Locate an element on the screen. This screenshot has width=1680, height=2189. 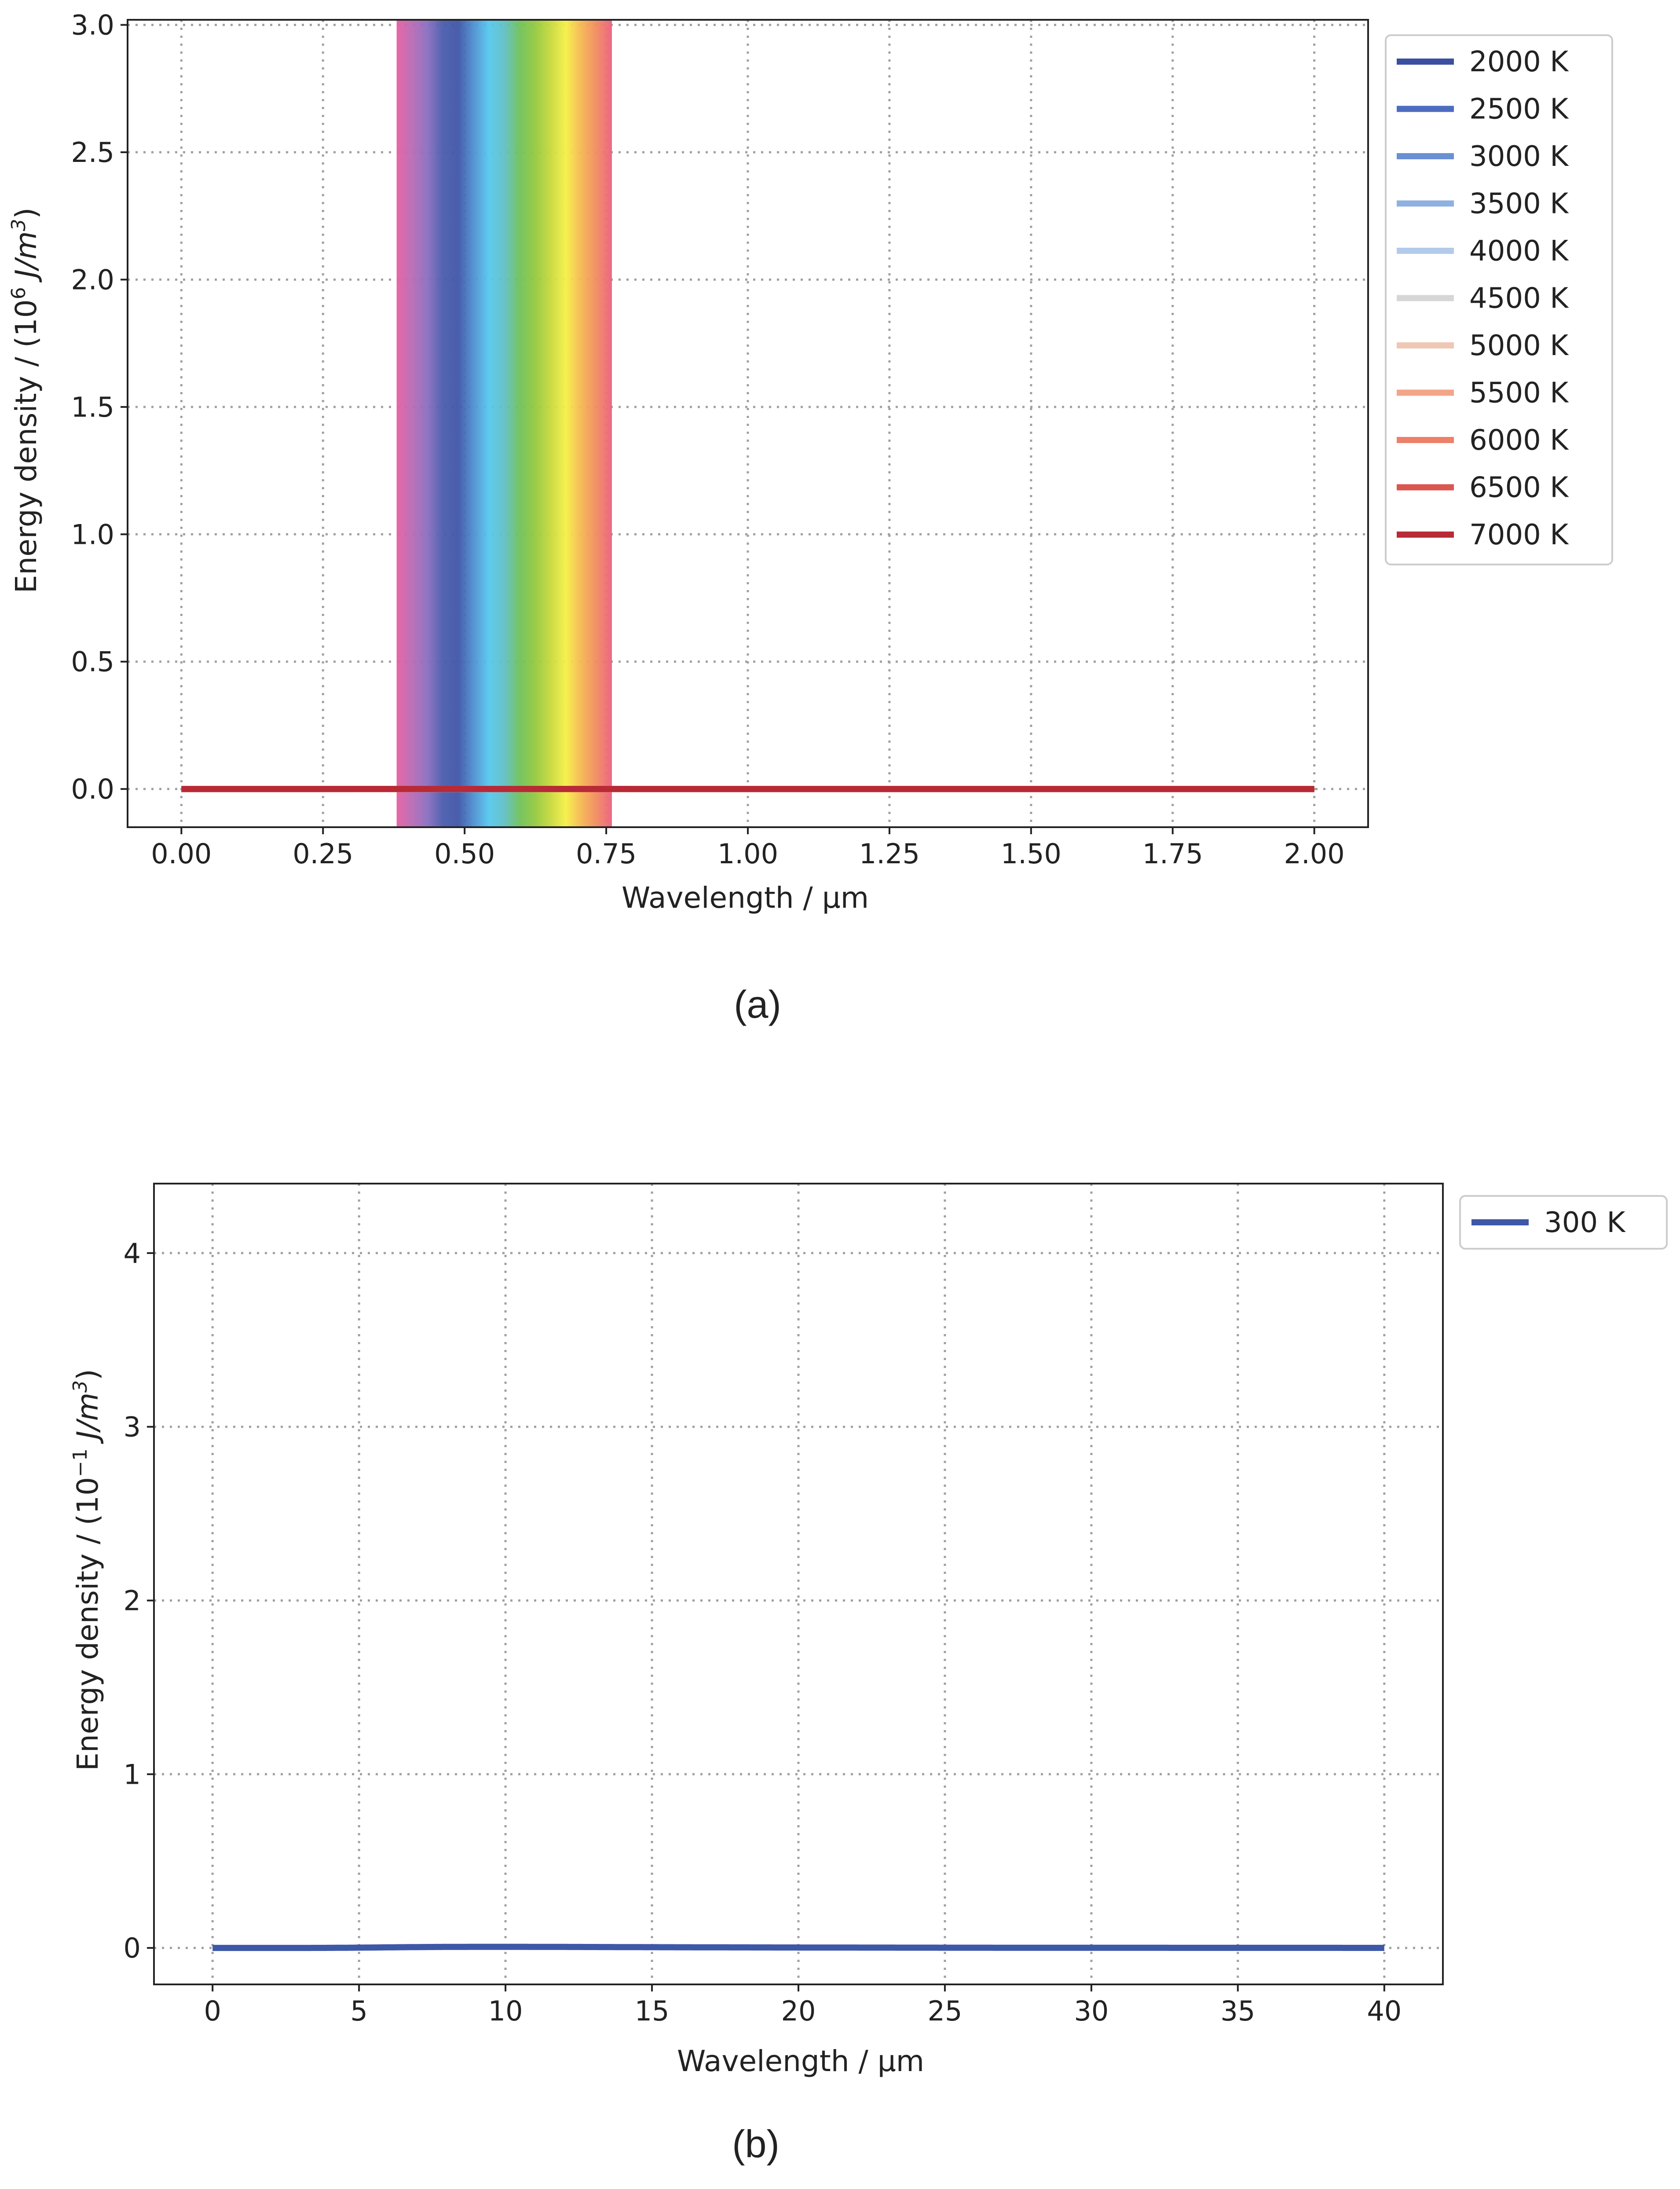
a-x-tick-label: 0.25 is located at coordinates (323, 854).